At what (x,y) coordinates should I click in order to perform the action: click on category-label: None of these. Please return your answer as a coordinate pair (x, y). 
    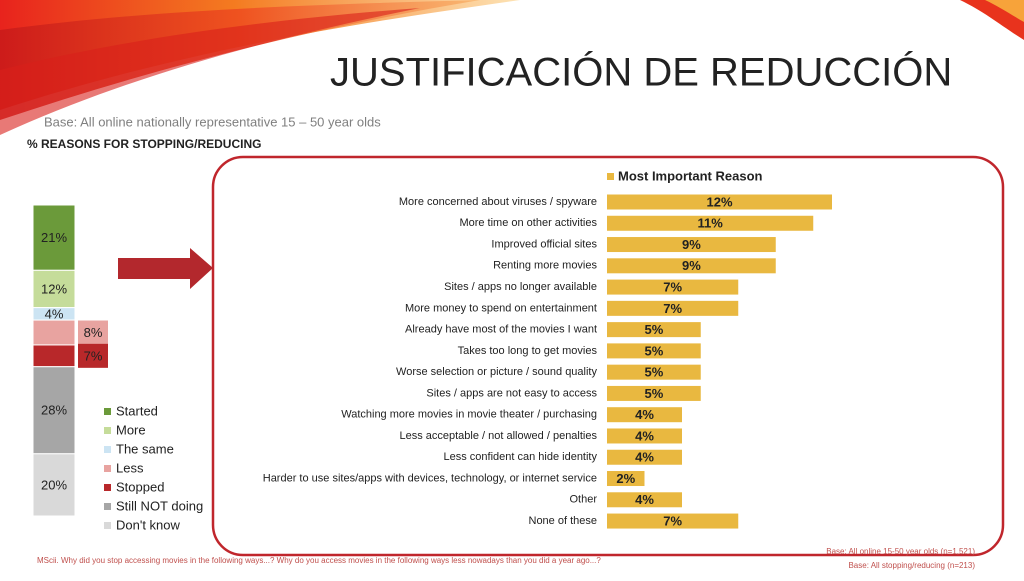
    Looking at the image, I should click on (563, 521).